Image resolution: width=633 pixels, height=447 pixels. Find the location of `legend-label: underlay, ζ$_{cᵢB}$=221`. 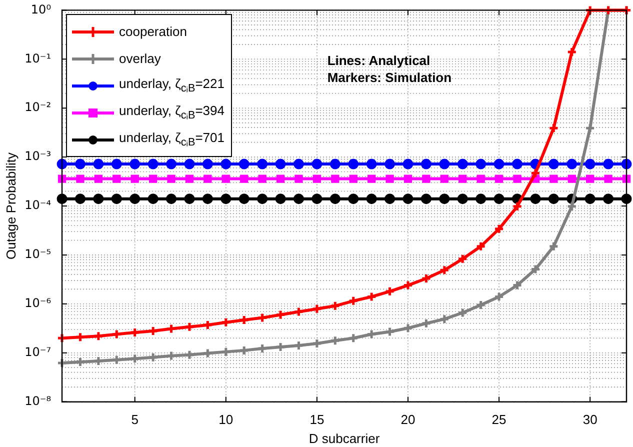

legend-label: underlay, ζ$_{cᵢB}$=221 is located at coordinates (171, 85).